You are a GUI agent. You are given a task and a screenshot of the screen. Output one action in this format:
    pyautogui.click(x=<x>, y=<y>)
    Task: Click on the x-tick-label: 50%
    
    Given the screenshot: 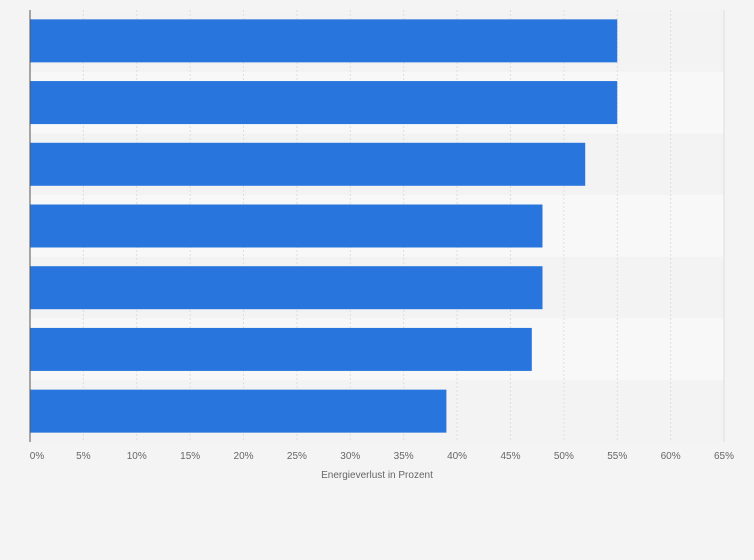 What is the action you would take?
    pyautogui.click(x=564, y=456)
    